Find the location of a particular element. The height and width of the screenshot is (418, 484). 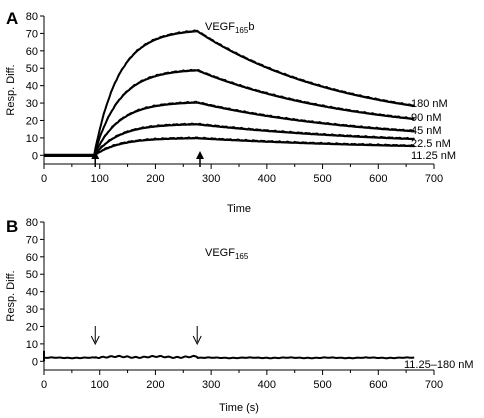

panel-b-x-tick-label: 500 is located at coordinates (322, 385).